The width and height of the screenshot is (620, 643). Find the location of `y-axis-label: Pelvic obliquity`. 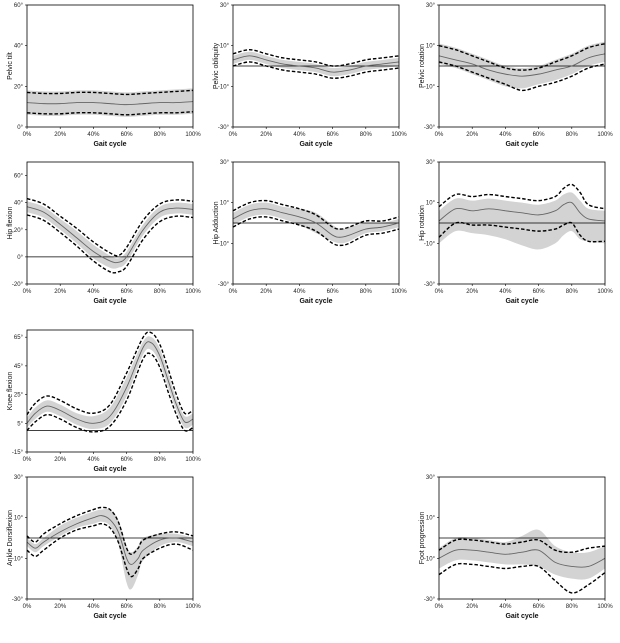

y-axis-label: Pelvic obliquity is located at coordinates (216, 65).